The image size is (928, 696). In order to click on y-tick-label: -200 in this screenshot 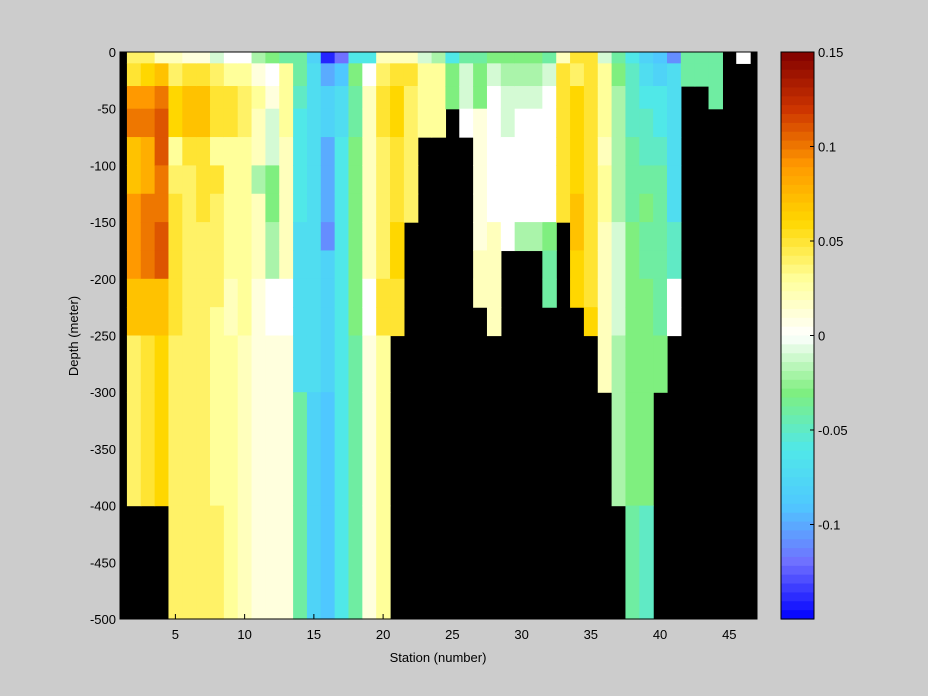, I will do `click(103, 279)`.